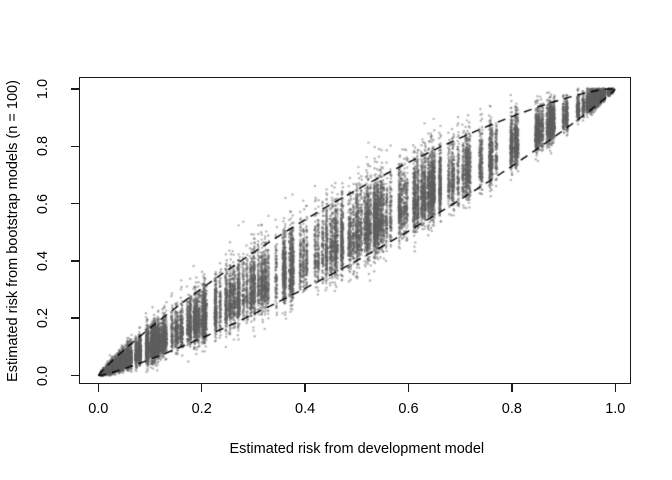 The width and height of the screenshot is (672, 480). What do you see at coordinates (511, 408) in the screenshot?
I see `x-tick-label: 0.8` at bounding box center [511, 408].